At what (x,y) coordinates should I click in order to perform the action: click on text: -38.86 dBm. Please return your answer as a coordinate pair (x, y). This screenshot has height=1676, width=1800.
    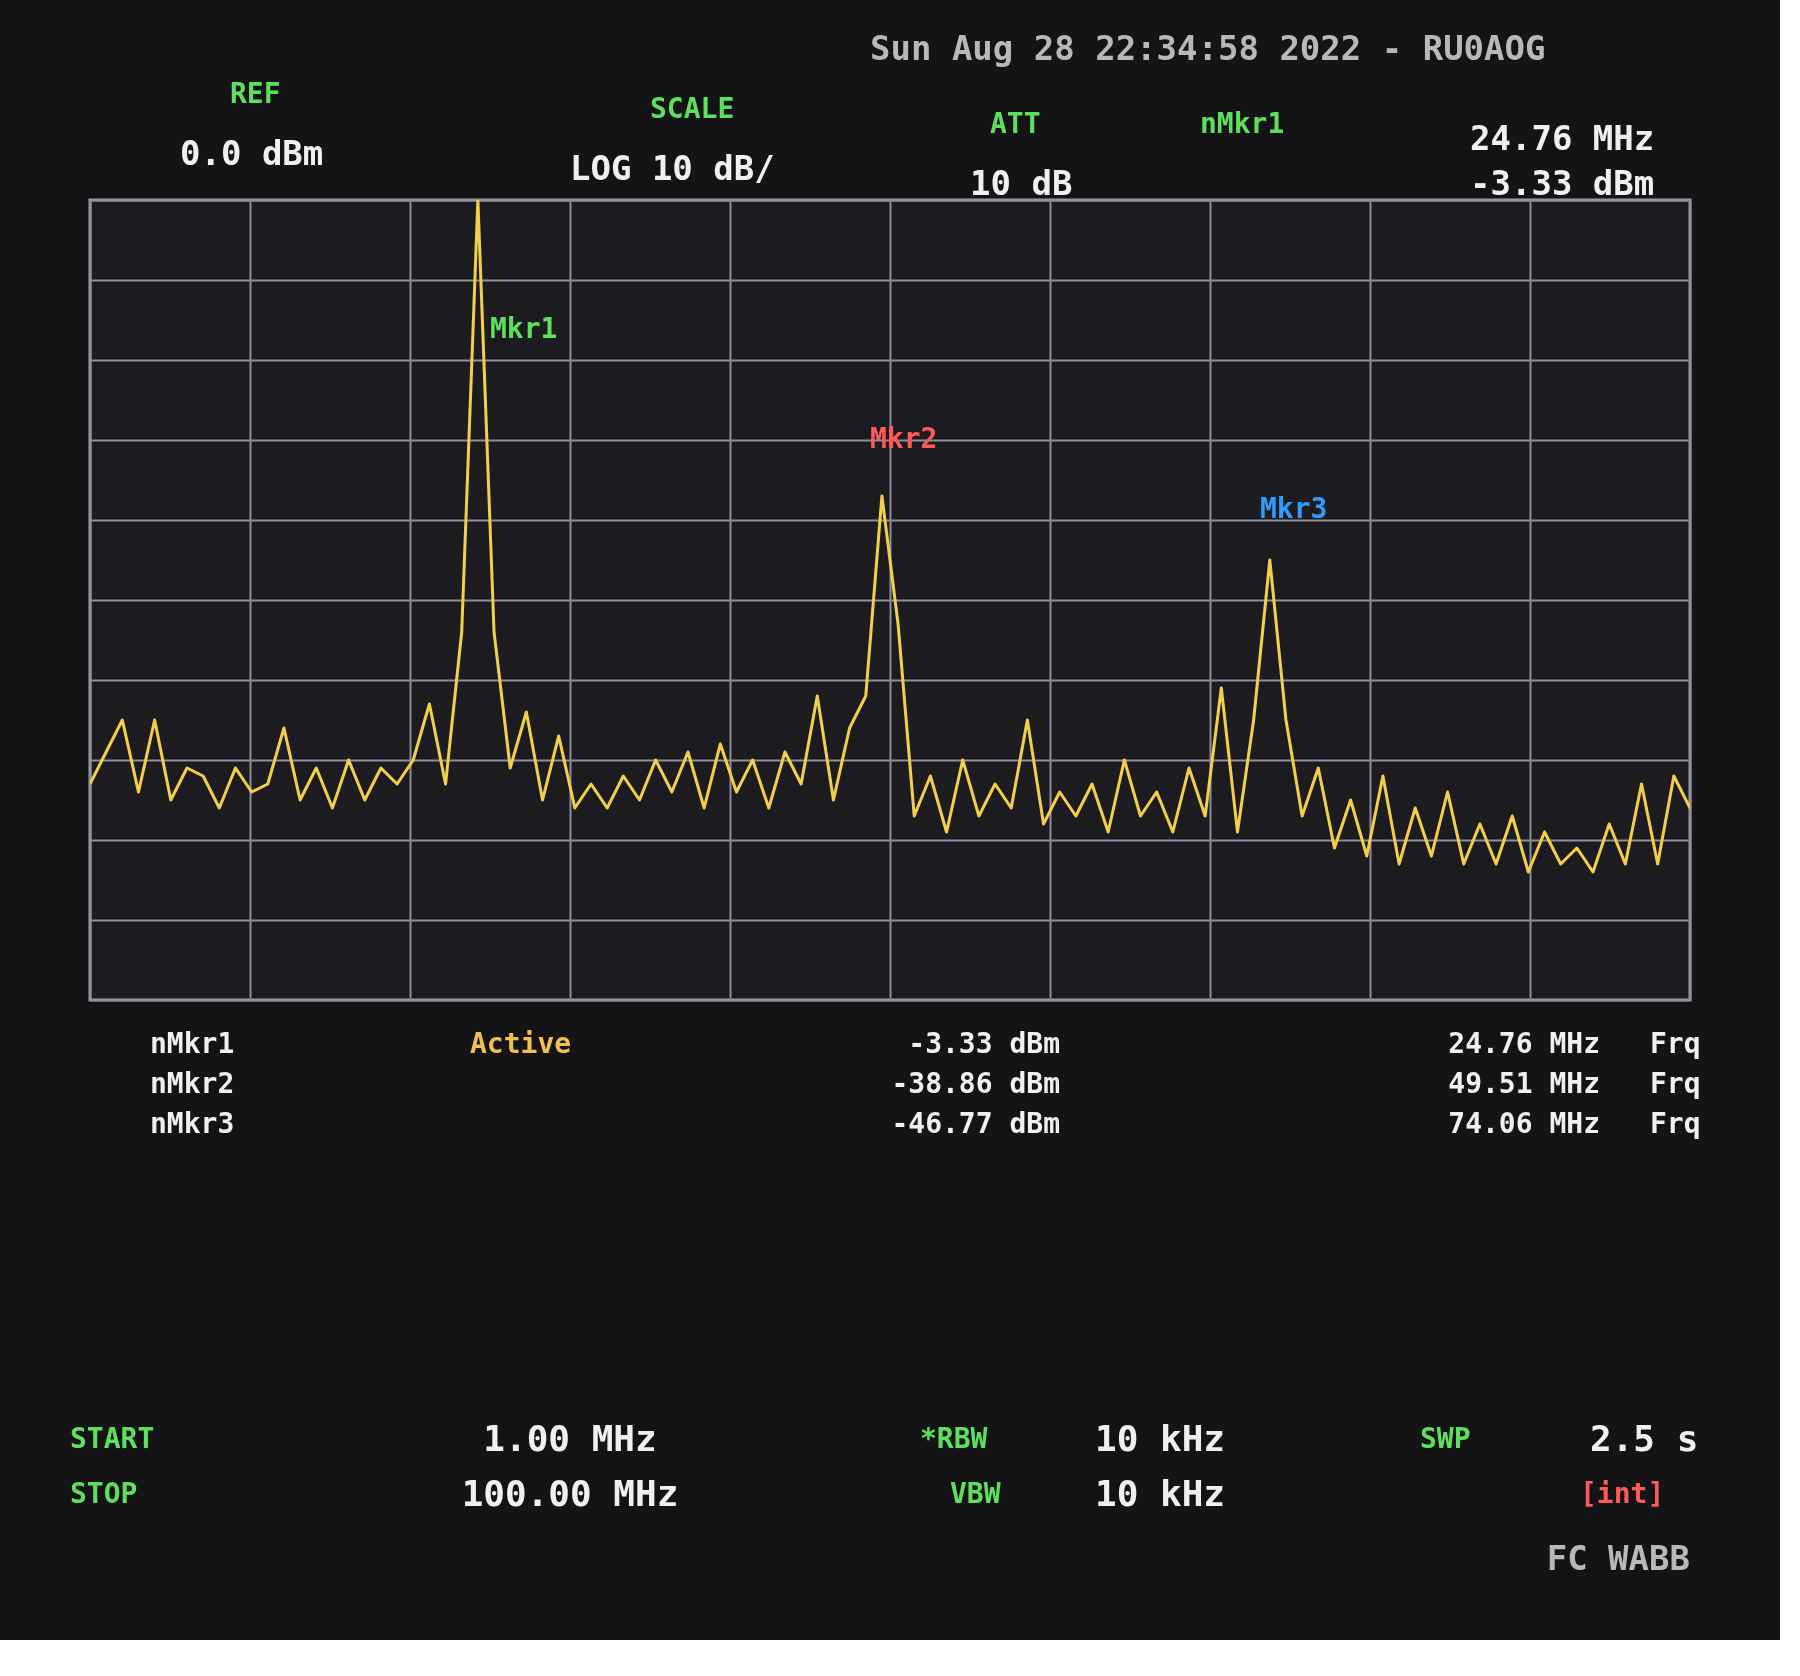
    Looking at the image, I should click on (975, 1083).